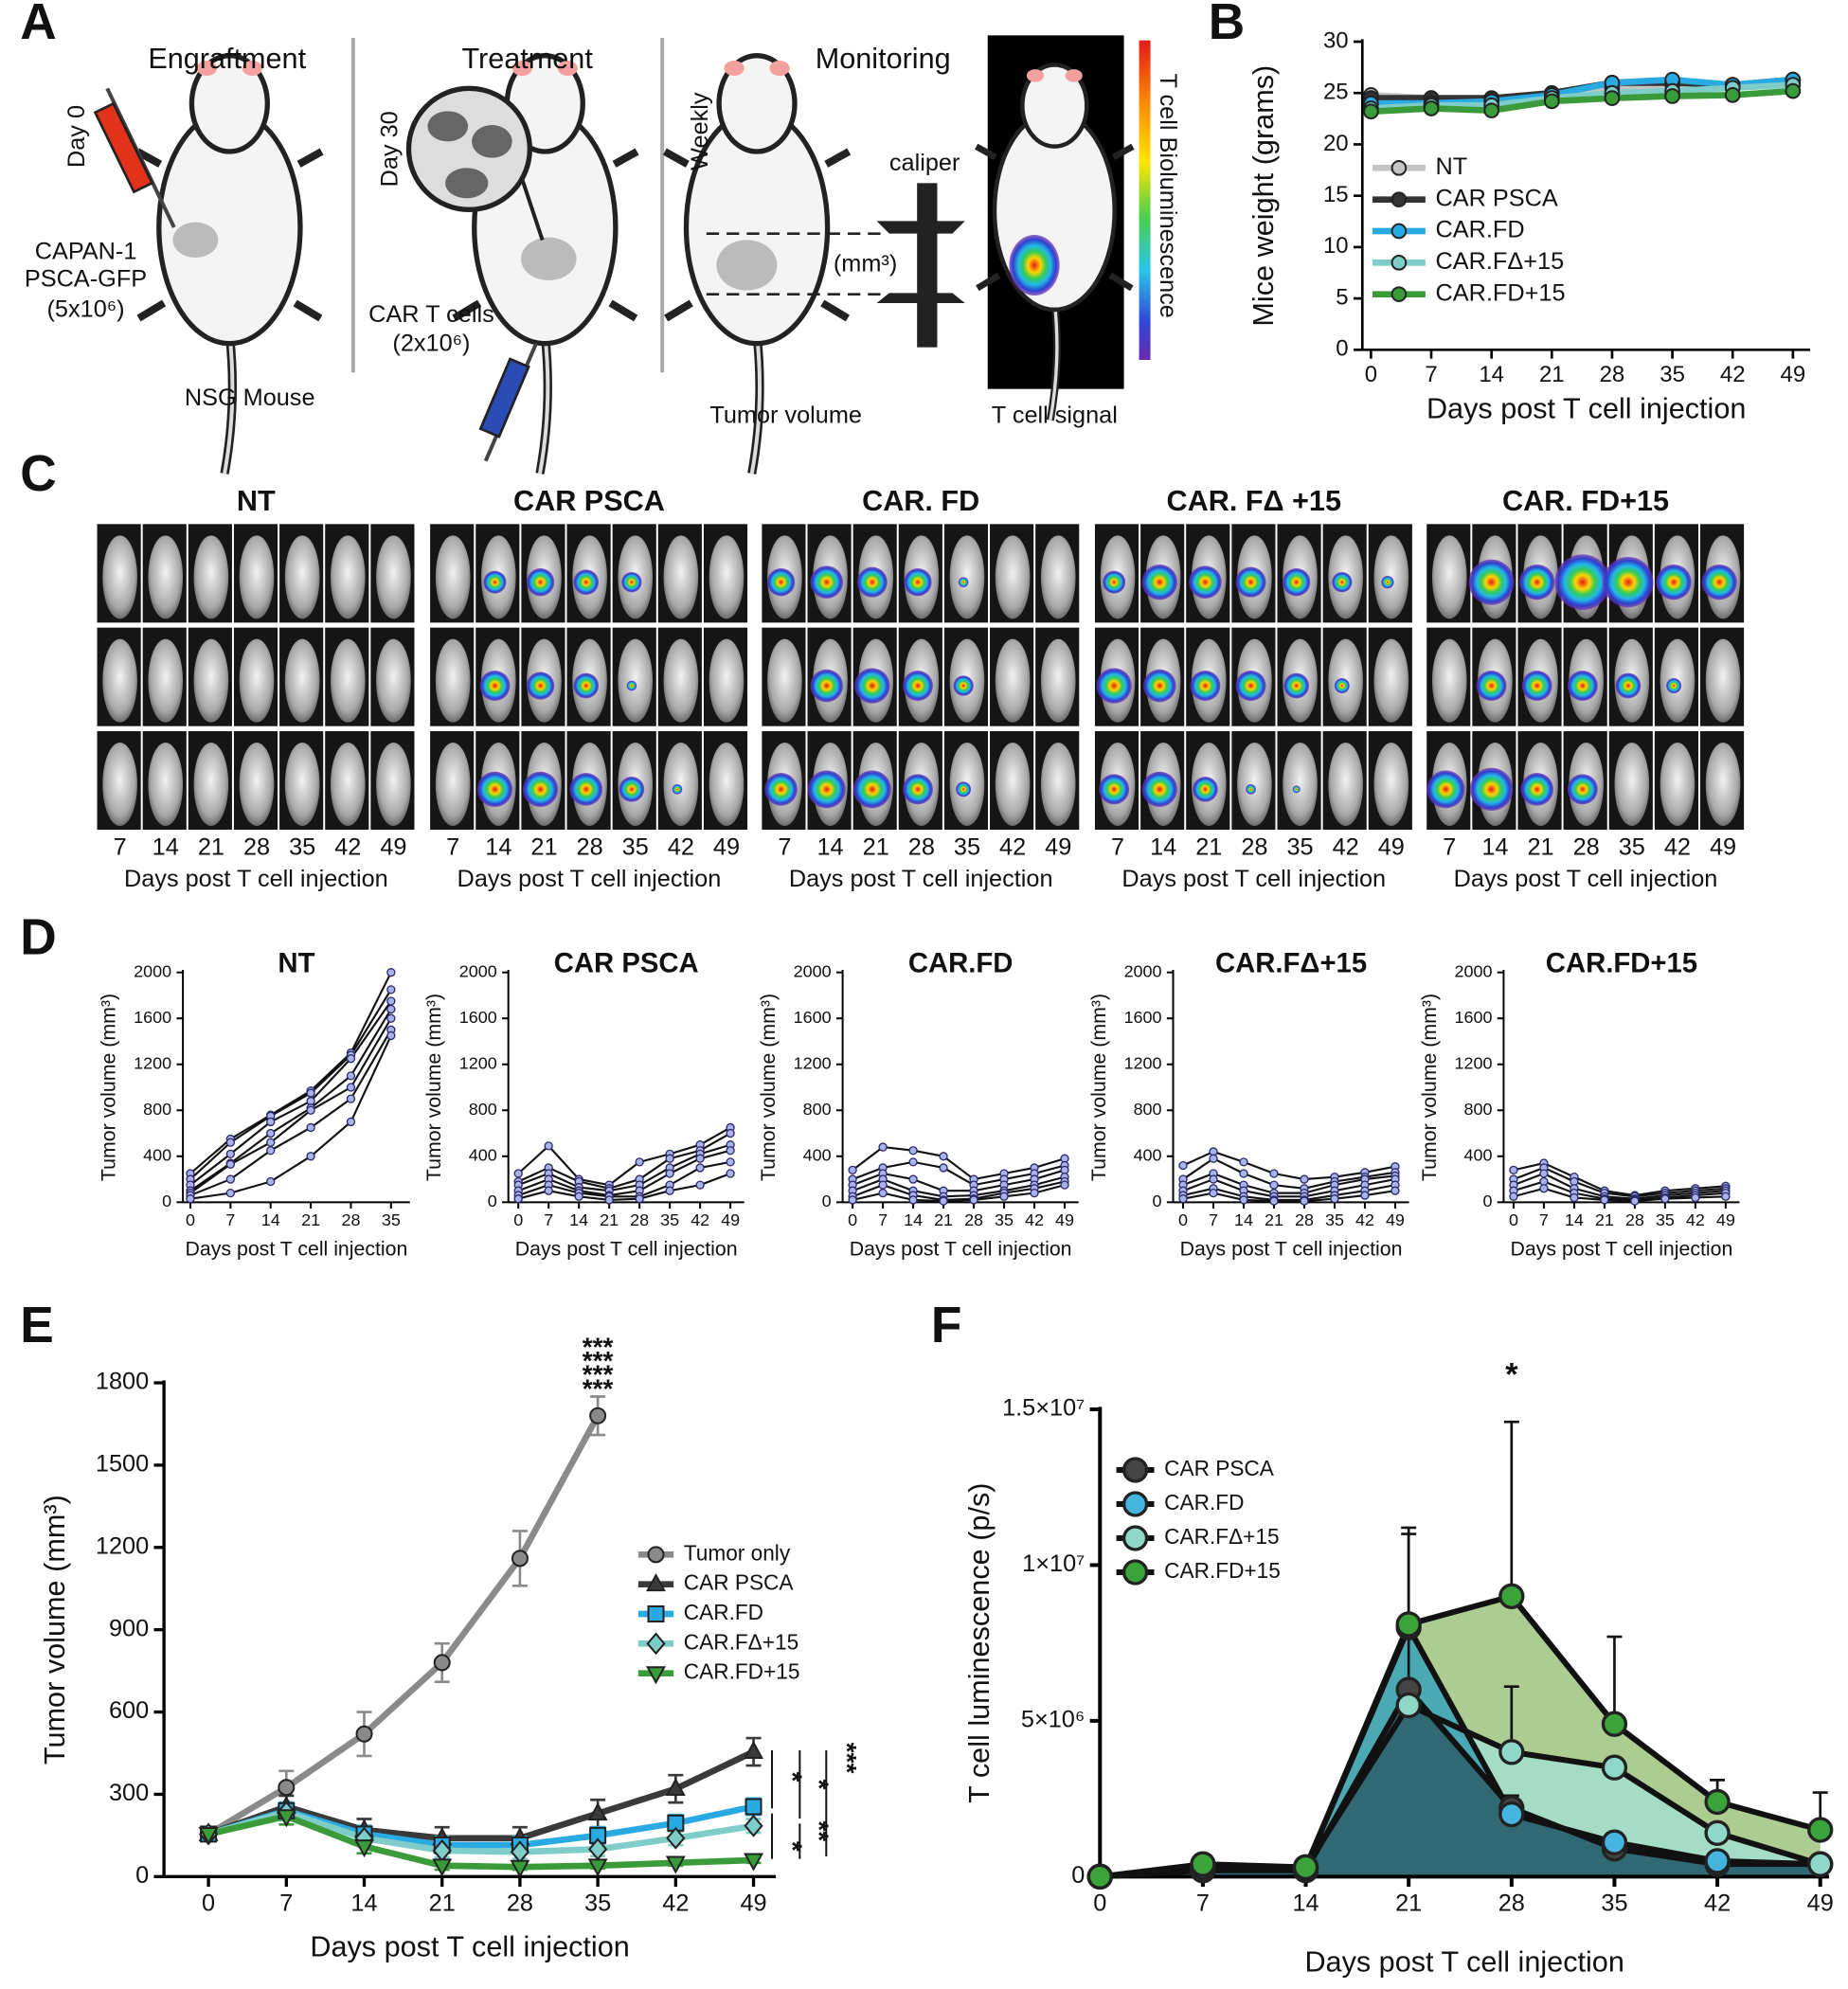 This screenshot has width=1848, height=1989. Describe the element at coordinates (609, 1219) in the screenshot. I see `x-tick-label: 21` at that location.